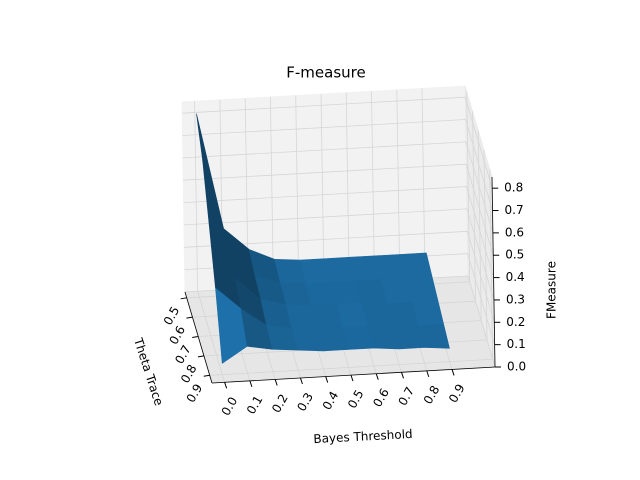  What do you see at coordinates (148, 371) in the screenshot?
I see `y-axis-label: Theta Trace` at bounding box center [148, 371].